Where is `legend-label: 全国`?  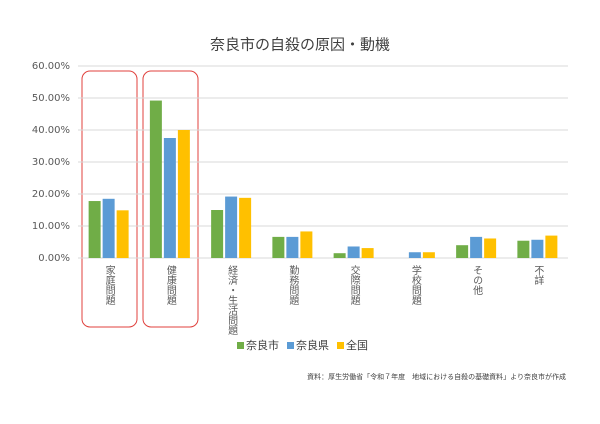 legend-label: 全国 is located at coordinates (357, 345).